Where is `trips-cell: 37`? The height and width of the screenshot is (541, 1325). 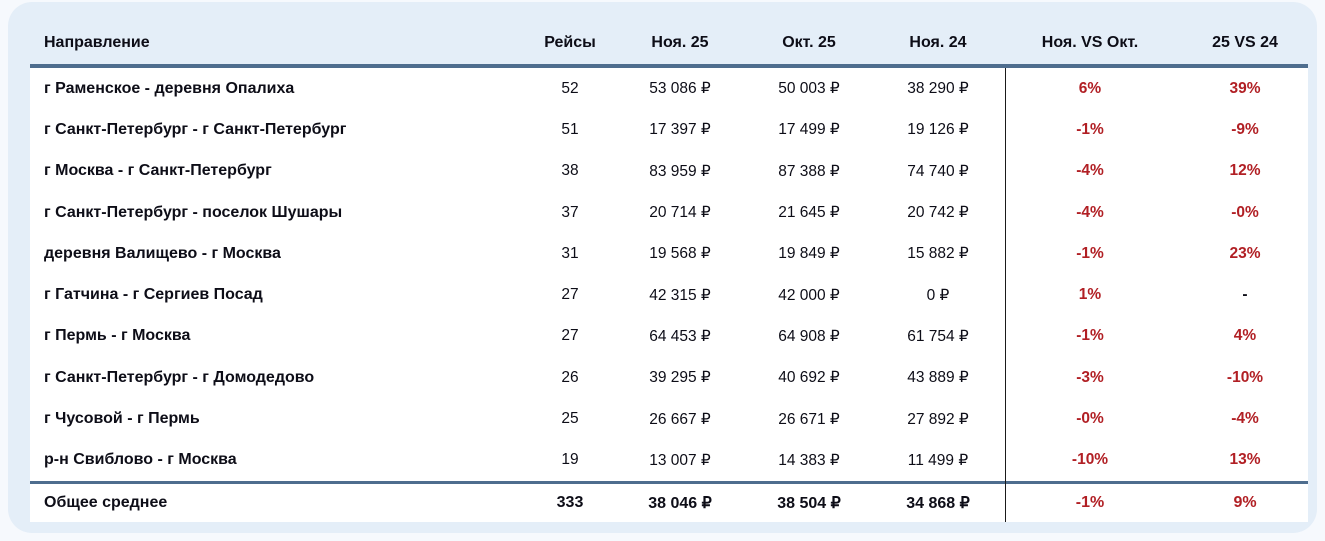
trips-cell: 37 is located at coordinates (570, 212).